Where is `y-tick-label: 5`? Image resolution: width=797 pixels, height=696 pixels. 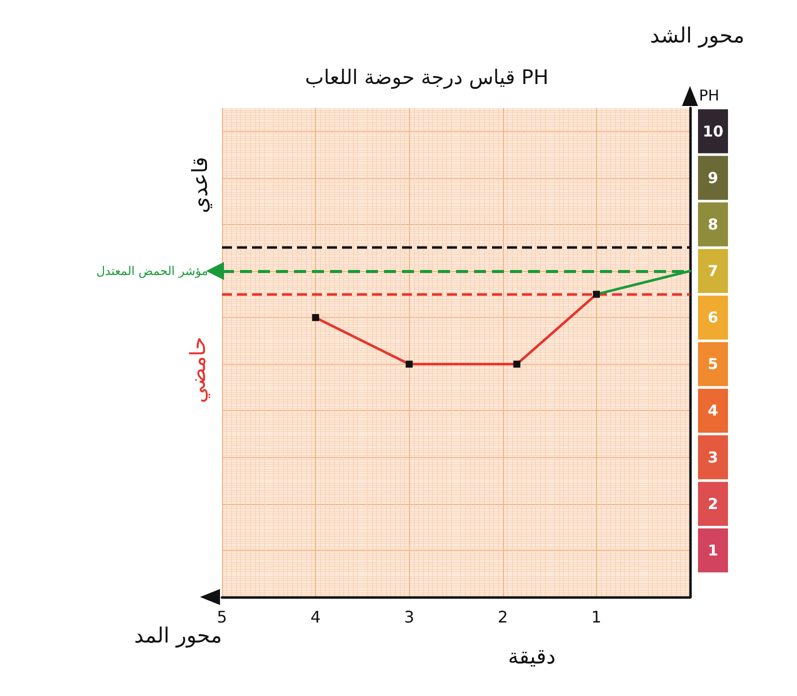 y-tick-label: 5 is located at coordinates (713, 364).